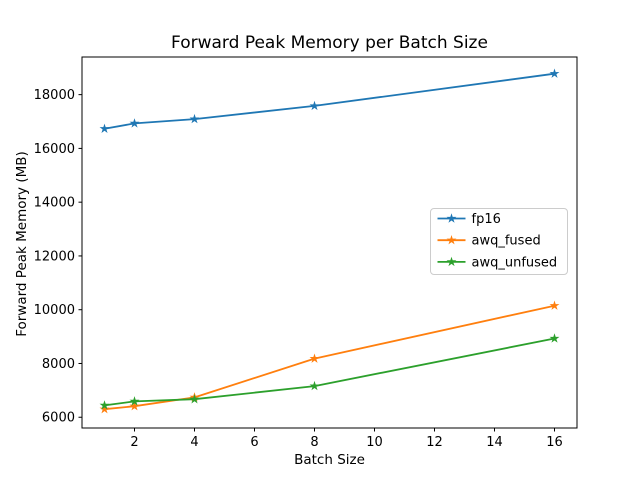 The image size is (640, 480). What do you see at coordinates (451, 261) in the screenshot?
I see `legend-marker-awq_unfused` at bounding box center [451, 261].